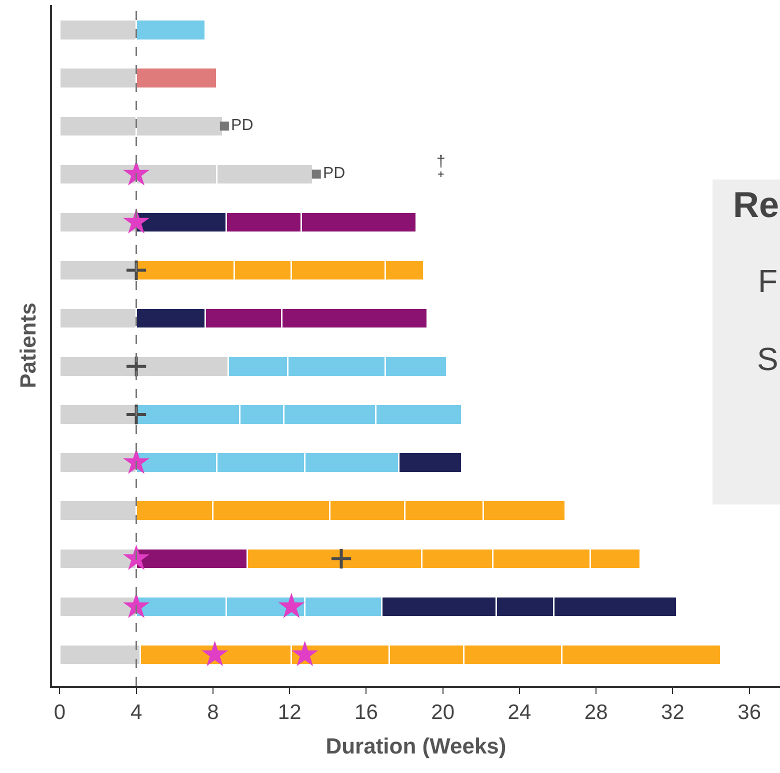  What do you see at coordinates (442, 712) in the screenshot?
I see `x-tick-label: 20` at bounding box center [442, 712].